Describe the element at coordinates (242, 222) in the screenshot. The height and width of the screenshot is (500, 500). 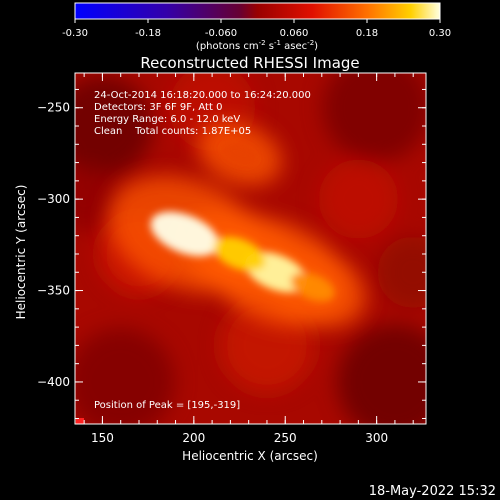
I see `source-cores` at that location.